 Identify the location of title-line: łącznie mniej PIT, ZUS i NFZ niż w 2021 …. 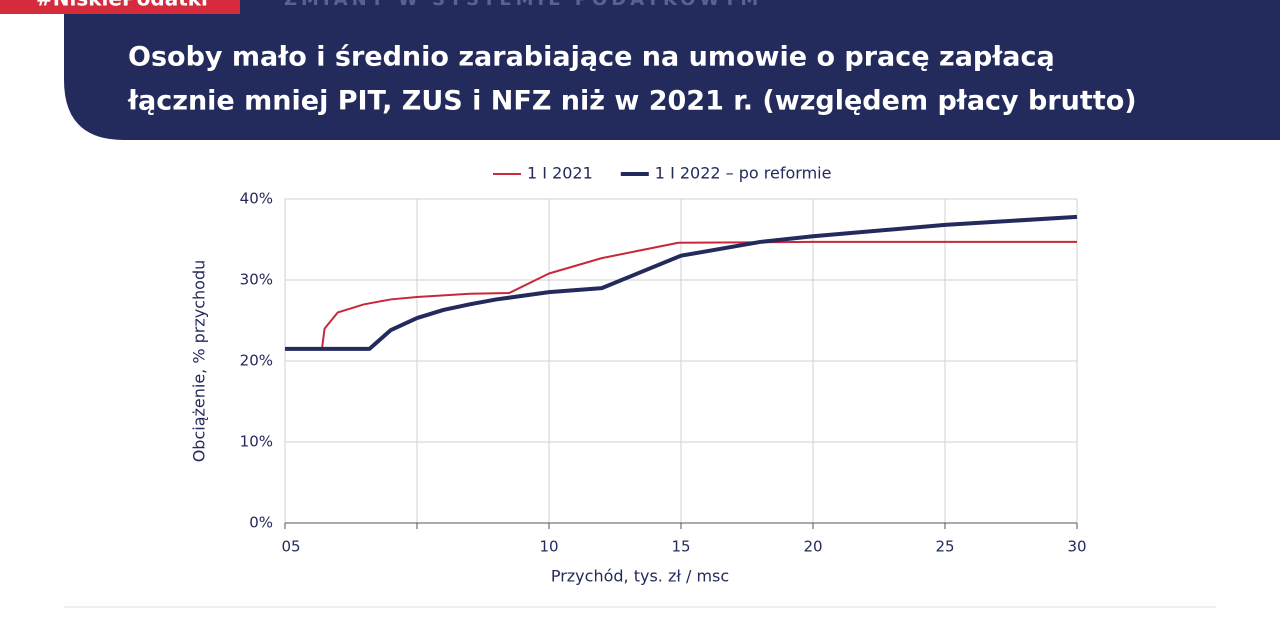
(632, 101).